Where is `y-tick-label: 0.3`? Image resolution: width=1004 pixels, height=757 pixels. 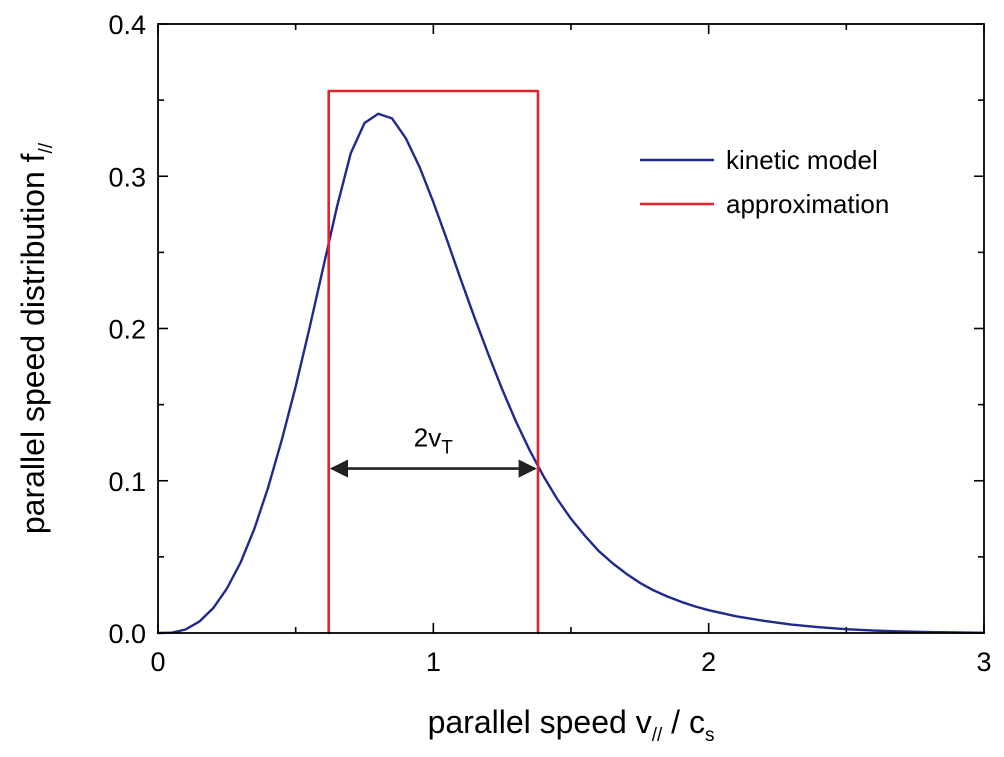 y-tick-label: 0.3 is located at coordinates (127, 177).